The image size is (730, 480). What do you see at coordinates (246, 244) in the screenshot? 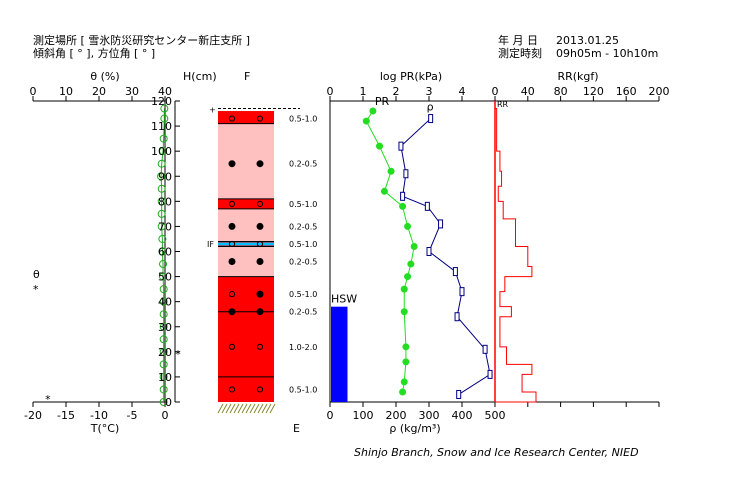
I see `ice-layer` at bounding box center [246, 244].